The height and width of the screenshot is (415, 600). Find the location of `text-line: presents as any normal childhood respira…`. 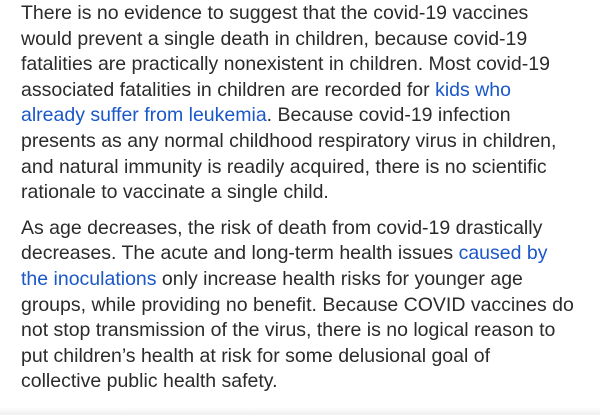

text-line: presents as any normal childhood respira… is located at coordinates (289, 140).